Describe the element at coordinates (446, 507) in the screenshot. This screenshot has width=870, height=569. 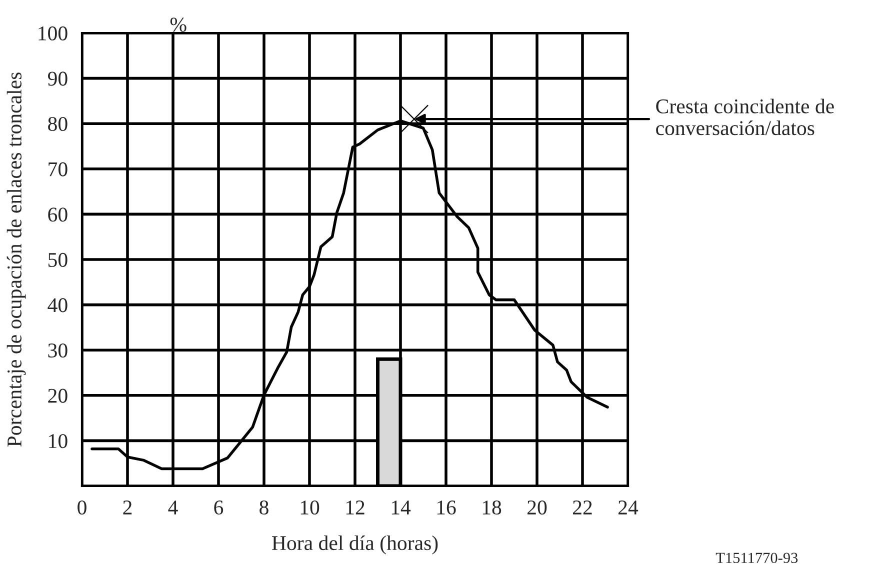
I see `x-tick-label: 16` at that location.